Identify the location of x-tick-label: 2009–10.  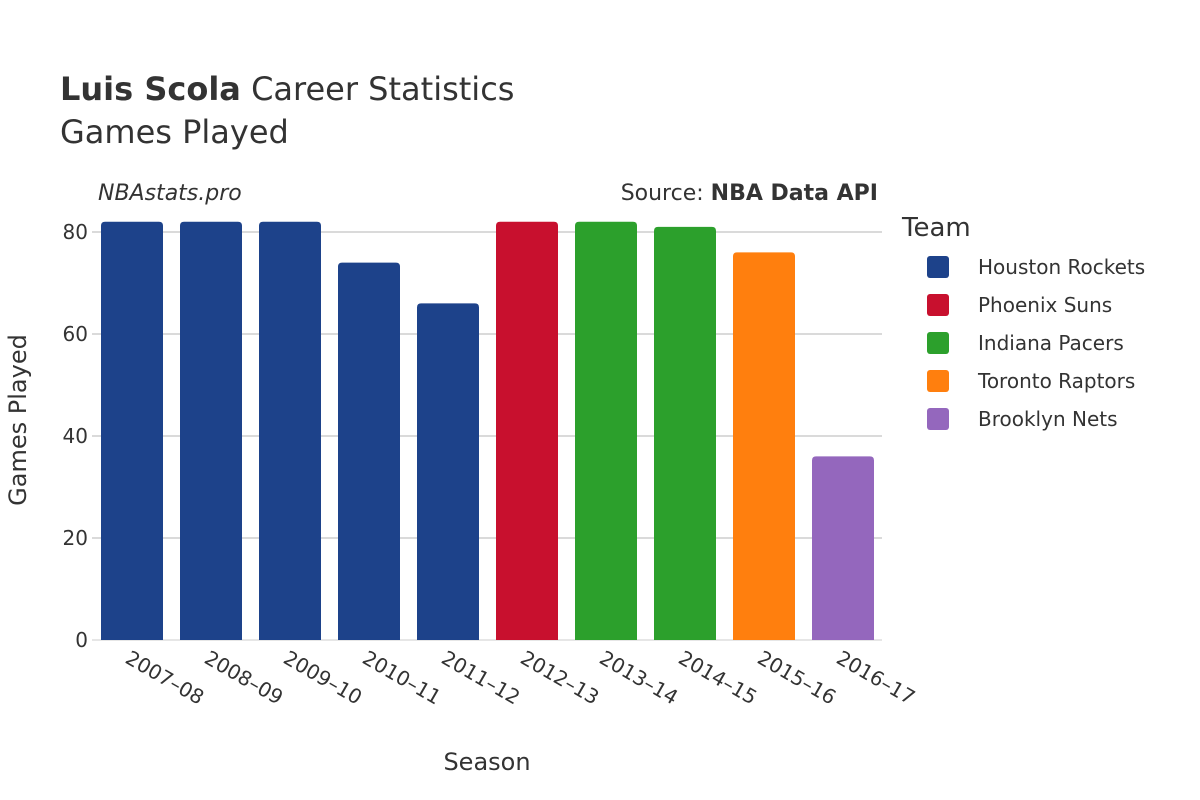
(323, 678).